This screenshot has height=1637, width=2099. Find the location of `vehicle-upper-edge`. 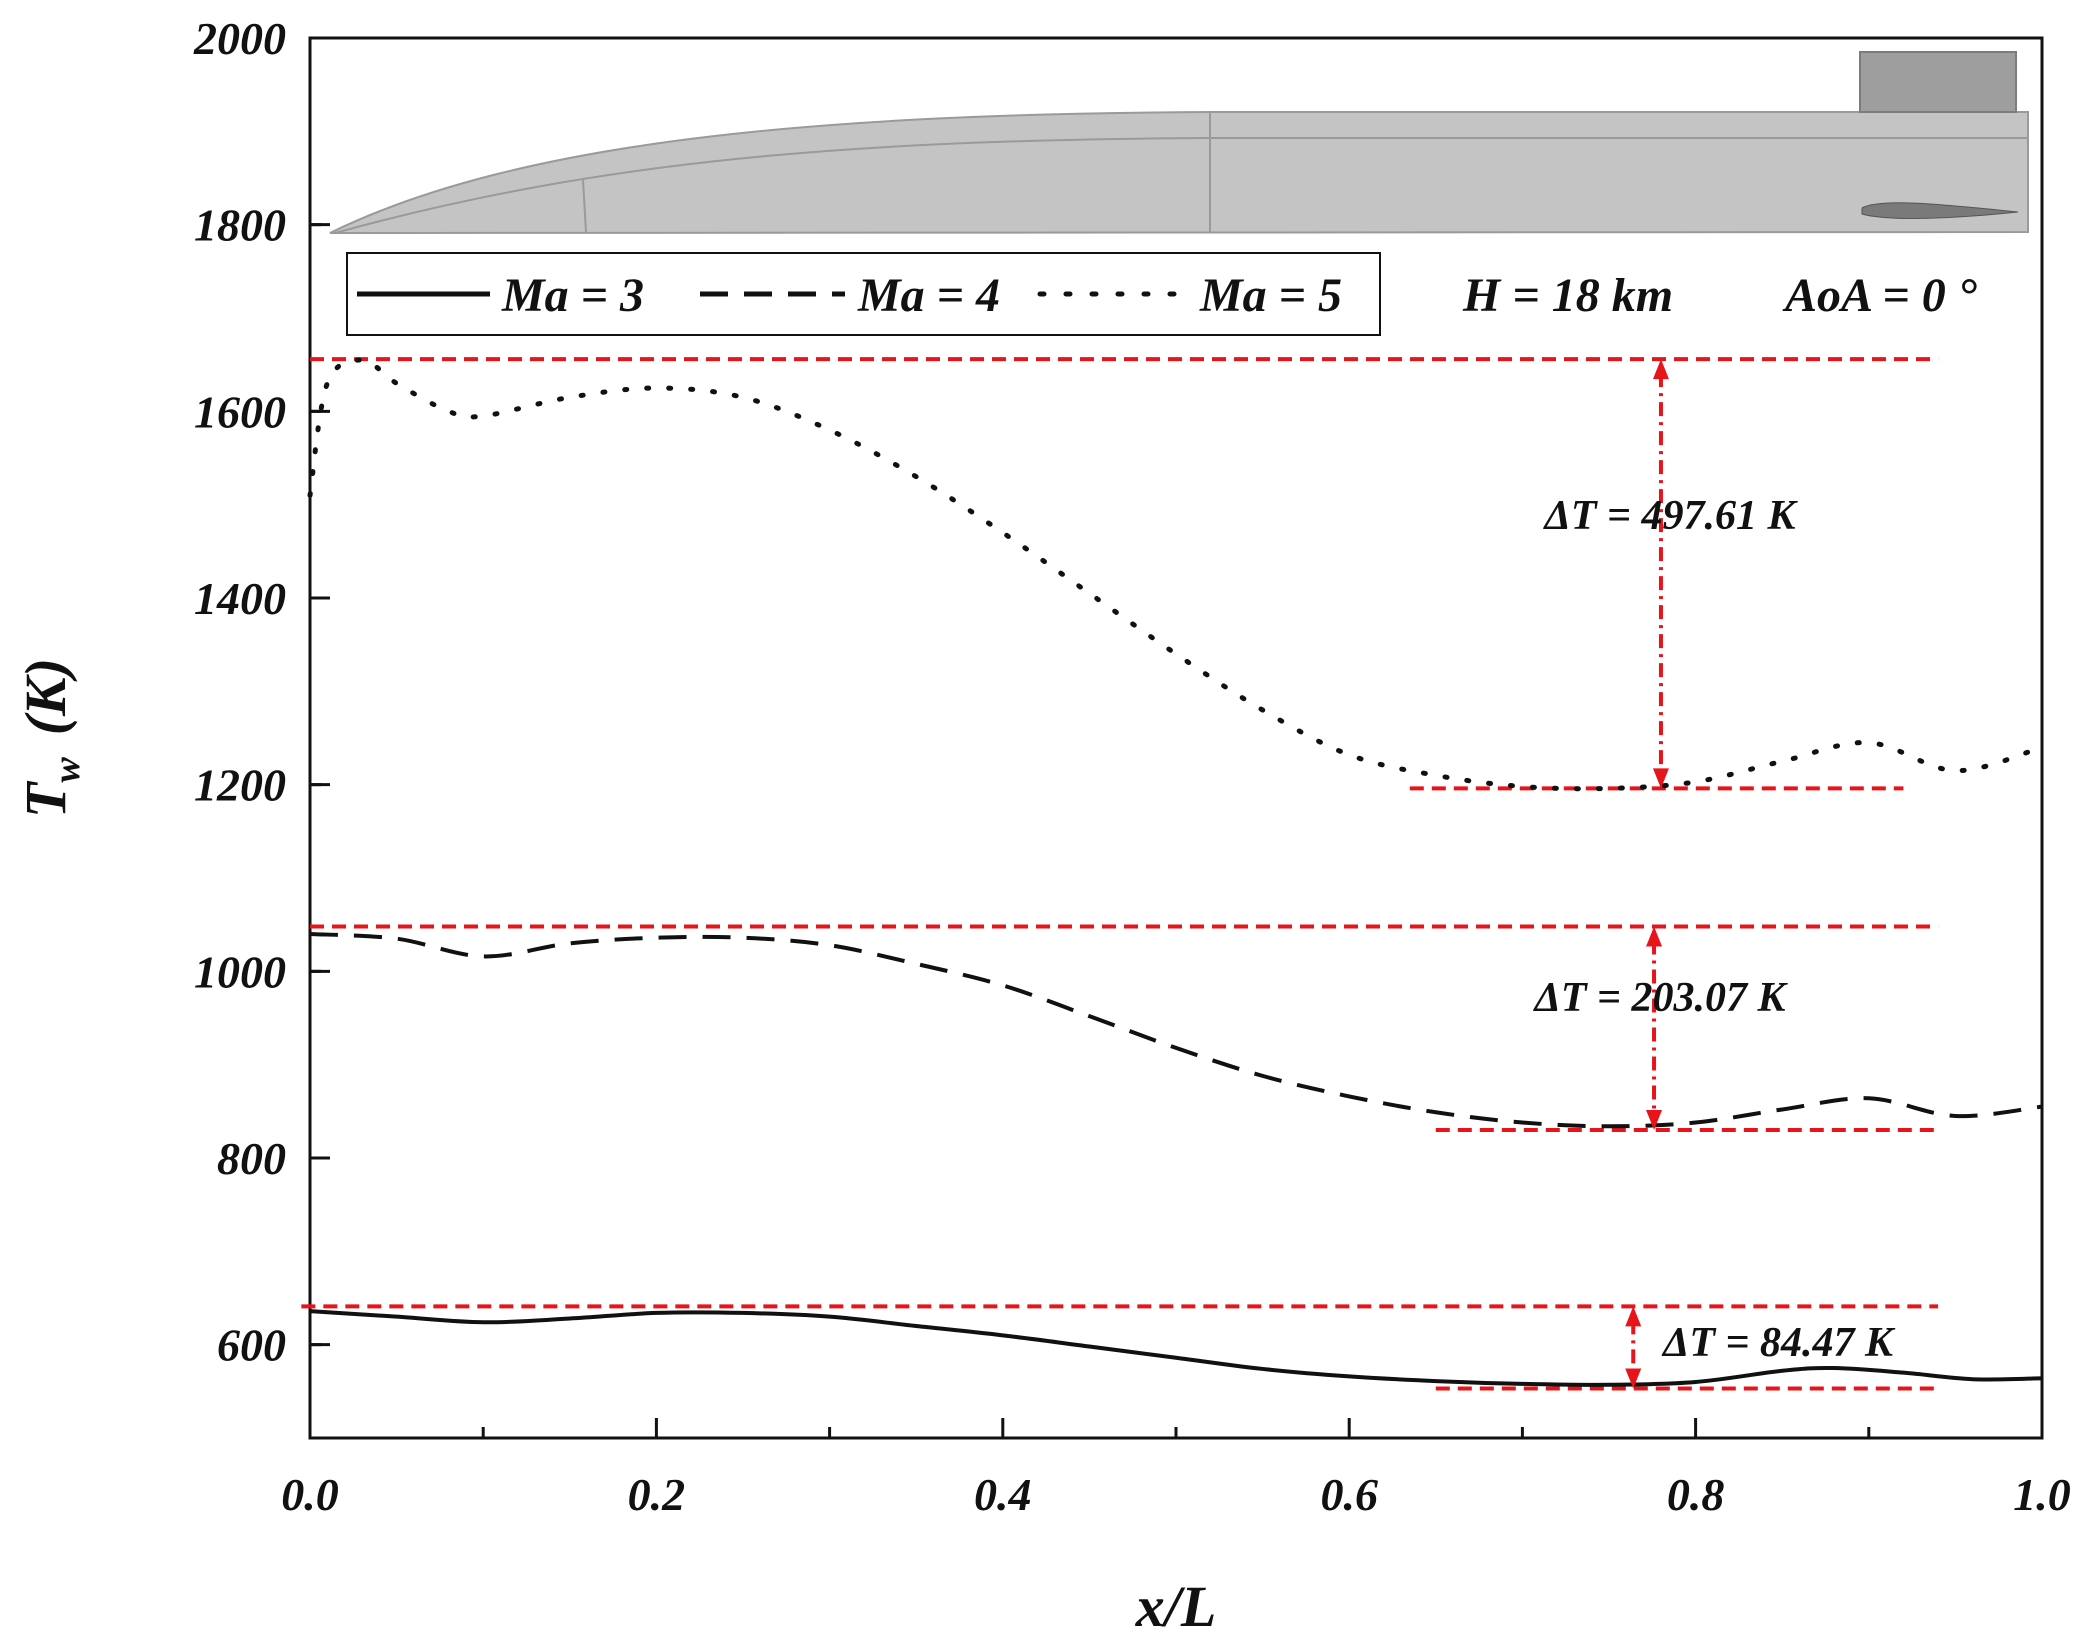

vehicle-upper-edge is located at coordinates (1181, 185).